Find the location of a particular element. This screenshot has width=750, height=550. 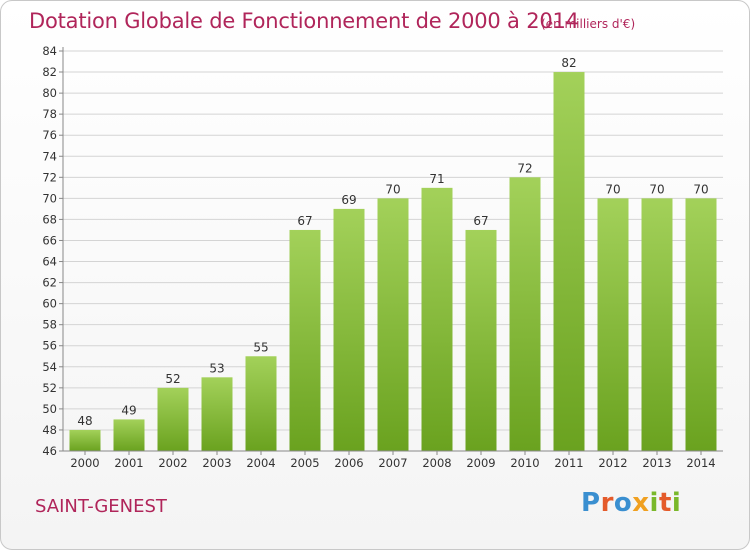

y-tick-label: 82 is located at coordinates (49, 72).